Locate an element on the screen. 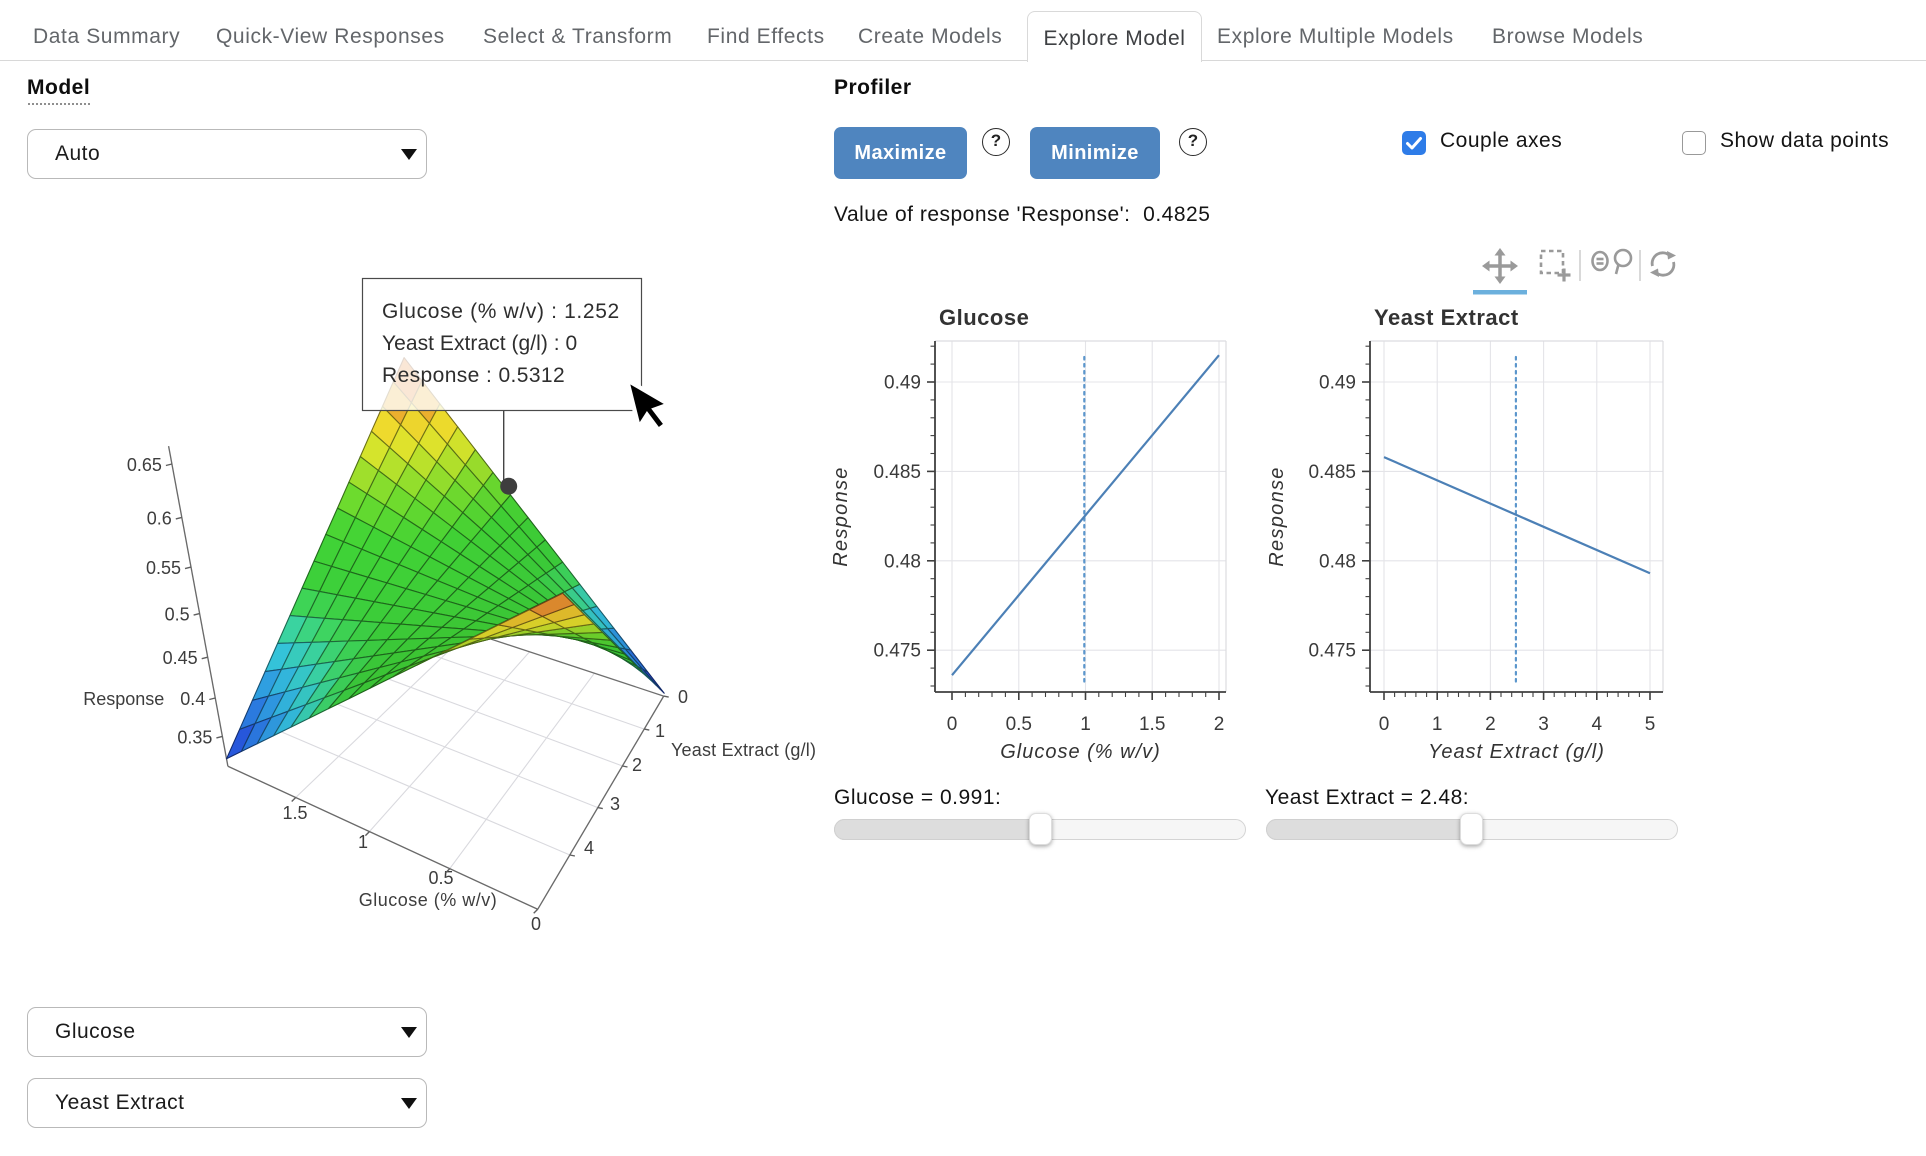 The height and width of the screenshot is (1156, 1926). svg-text: 0.4 is located at coordinates (192, 699).